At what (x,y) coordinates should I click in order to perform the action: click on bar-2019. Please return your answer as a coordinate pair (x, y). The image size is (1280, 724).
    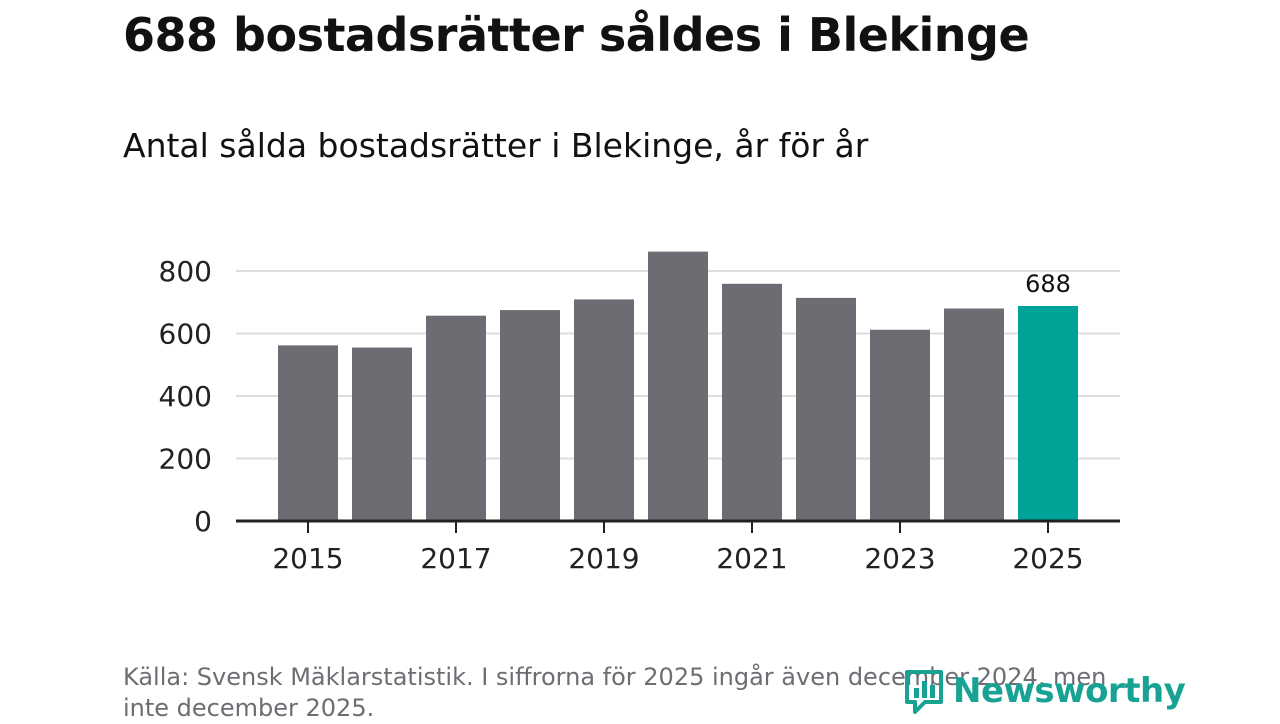
    Looking at the image, I should click on (604, 410).